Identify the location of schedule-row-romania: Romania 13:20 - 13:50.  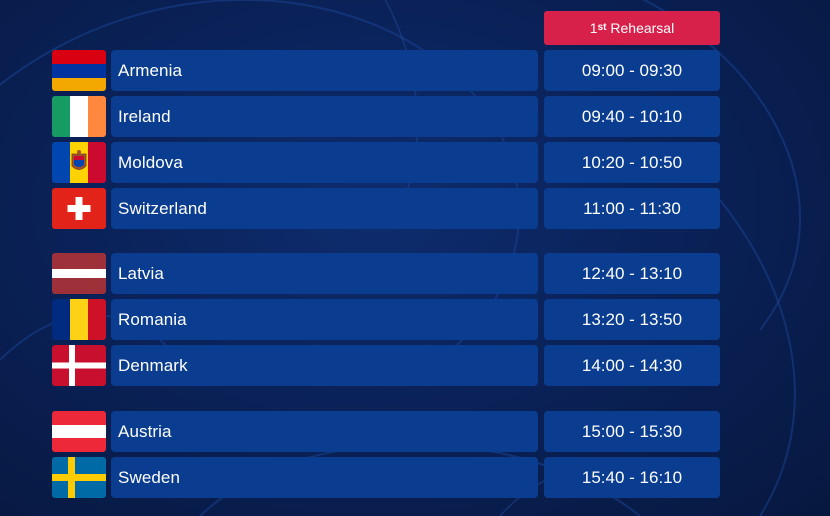
(415, 319).